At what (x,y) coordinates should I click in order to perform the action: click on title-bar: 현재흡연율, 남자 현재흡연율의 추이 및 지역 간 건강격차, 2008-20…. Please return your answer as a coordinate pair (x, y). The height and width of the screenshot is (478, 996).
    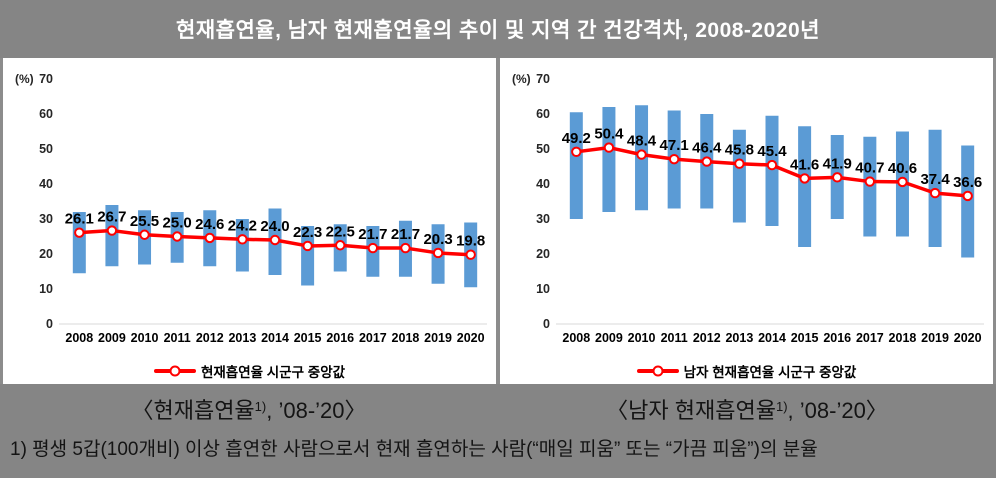
    Looking at the image, I should click on (498, 29).